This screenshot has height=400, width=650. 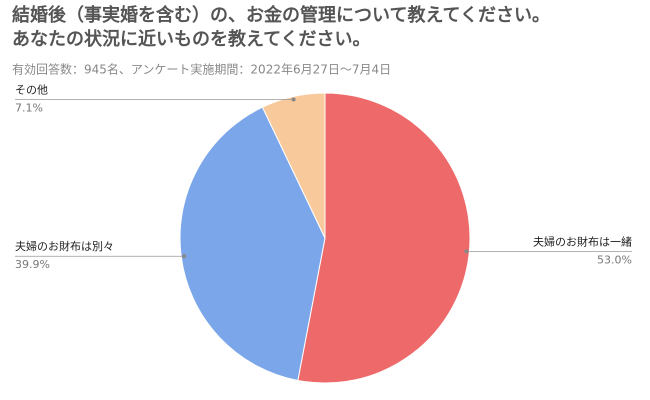 I want to click on chart-title: あなたの状況に近いものを教えてください。, so click(x=191, y=39).